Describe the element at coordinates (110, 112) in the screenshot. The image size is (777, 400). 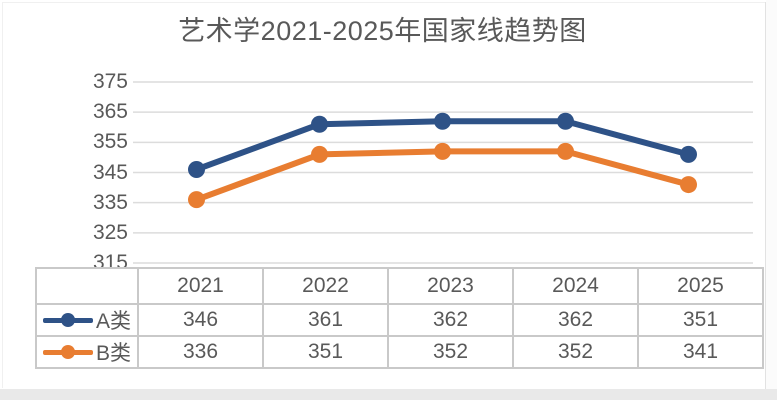
I see `y-axis-tick-label: 365` at that location.